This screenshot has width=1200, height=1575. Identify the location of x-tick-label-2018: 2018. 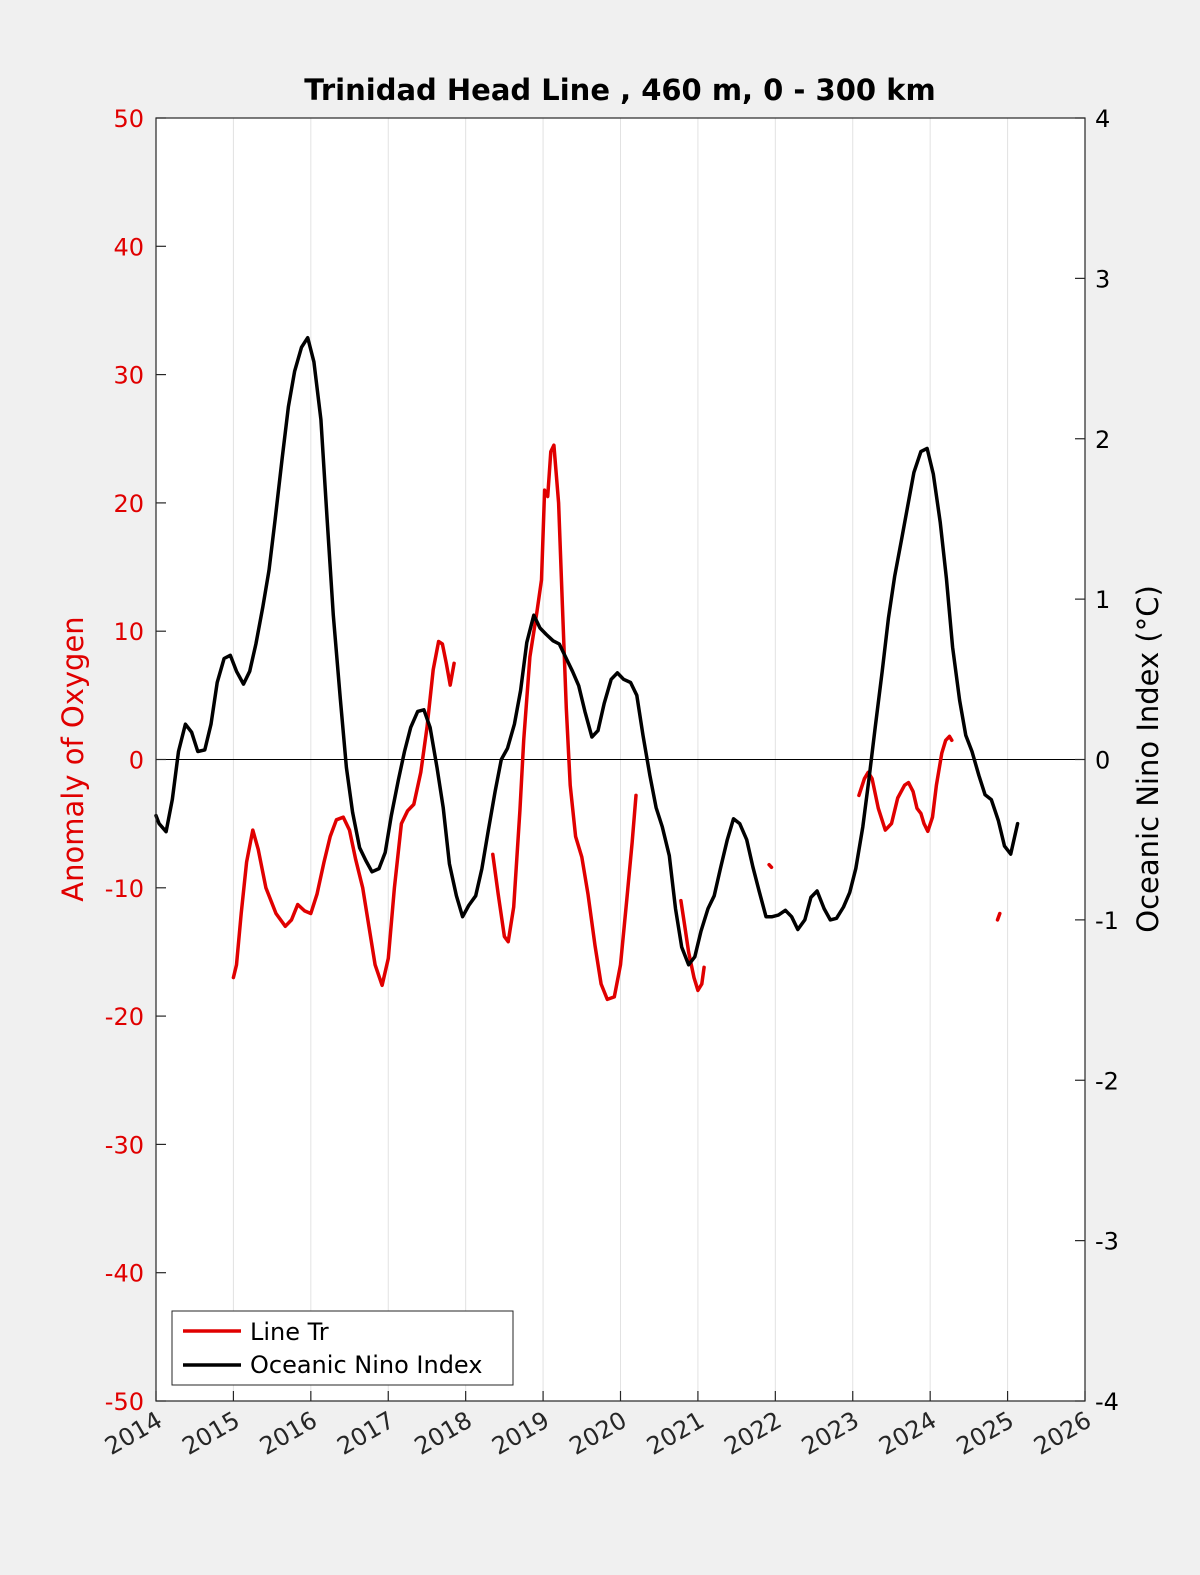
(443, 1433).